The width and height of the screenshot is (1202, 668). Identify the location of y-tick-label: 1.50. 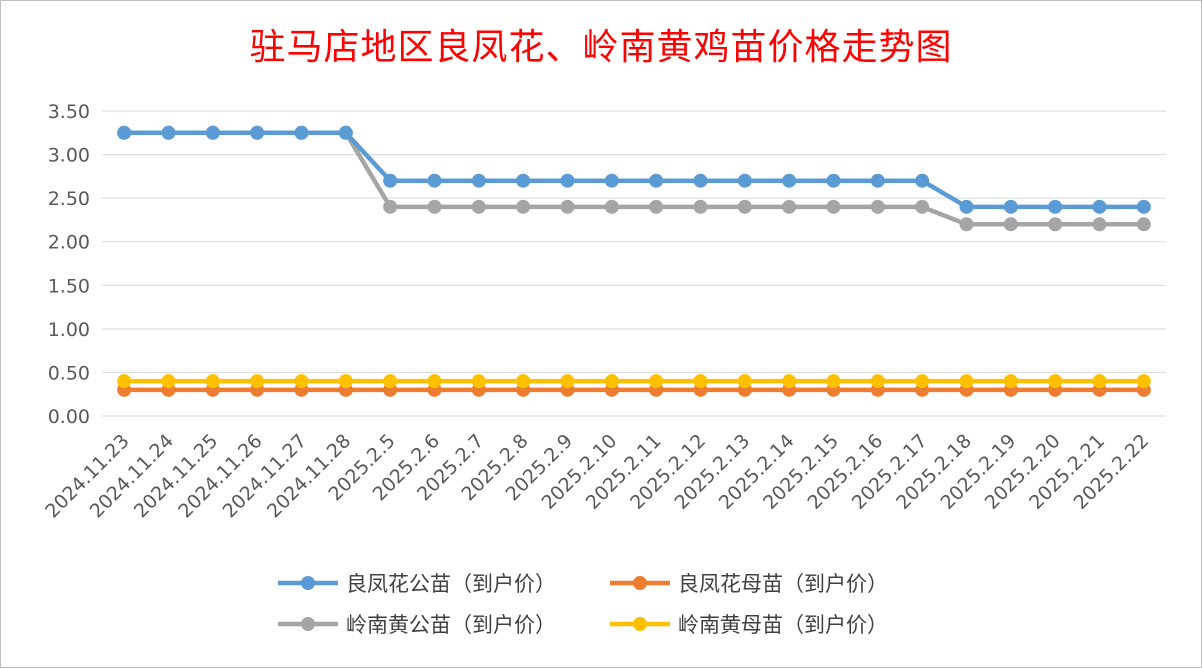
(69, 286).